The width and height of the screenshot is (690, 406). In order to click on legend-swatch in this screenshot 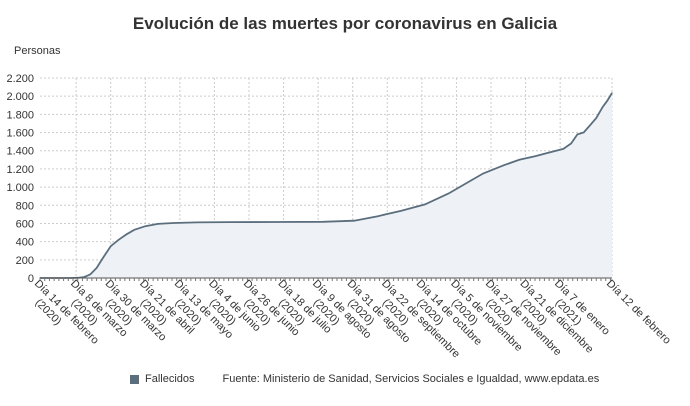, I will do `click(134, 379)`.